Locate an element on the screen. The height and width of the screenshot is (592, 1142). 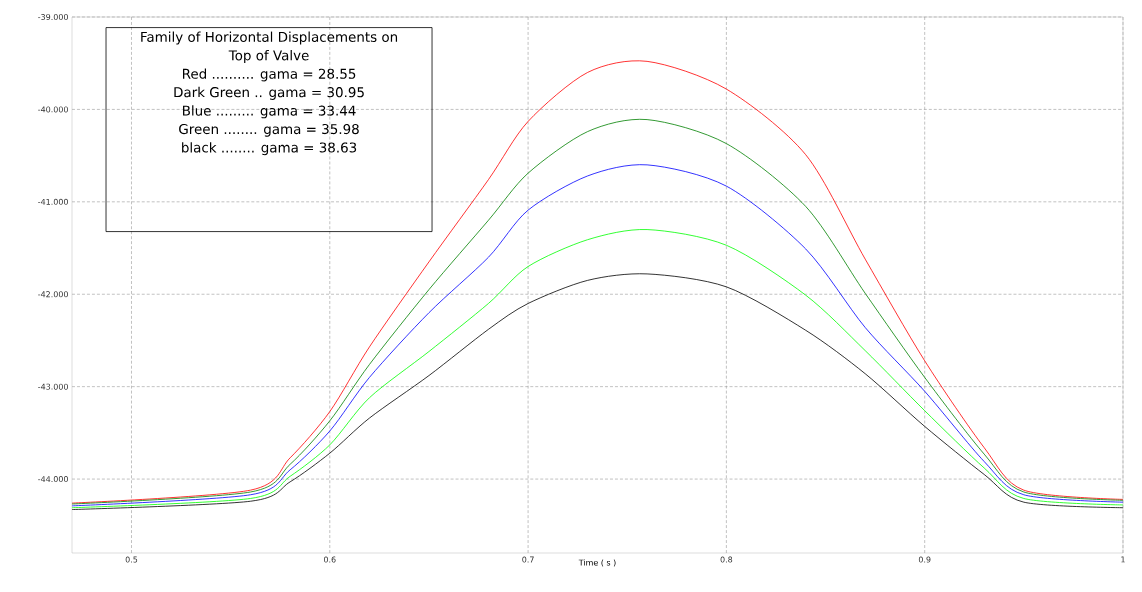
annotation: Red .......... gama = 28.55 is located at coordinates (269, 75).